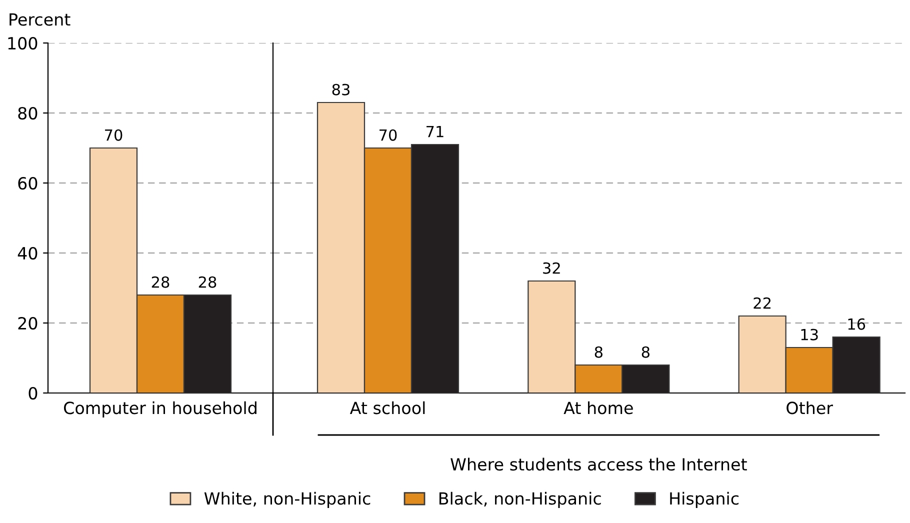 The height and width of the screenshot is (523, 910). What do you see at coordinates (341, 90) in the screenshot?
I see `data-label: 83` at bounding box center [341, 90].